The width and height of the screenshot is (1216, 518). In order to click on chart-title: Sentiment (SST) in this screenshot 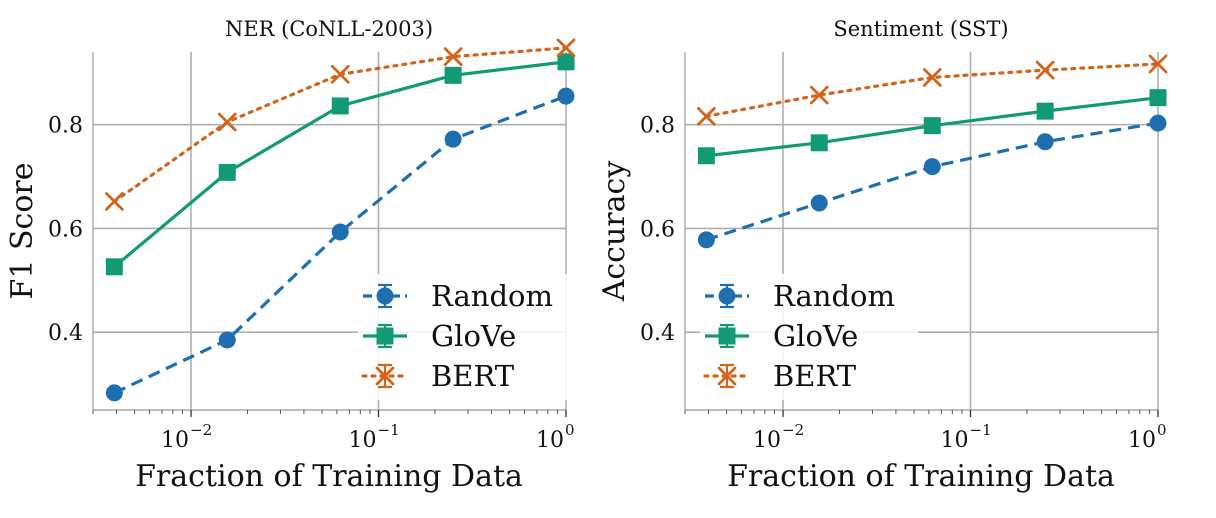, I will do `click(920, 29)`.